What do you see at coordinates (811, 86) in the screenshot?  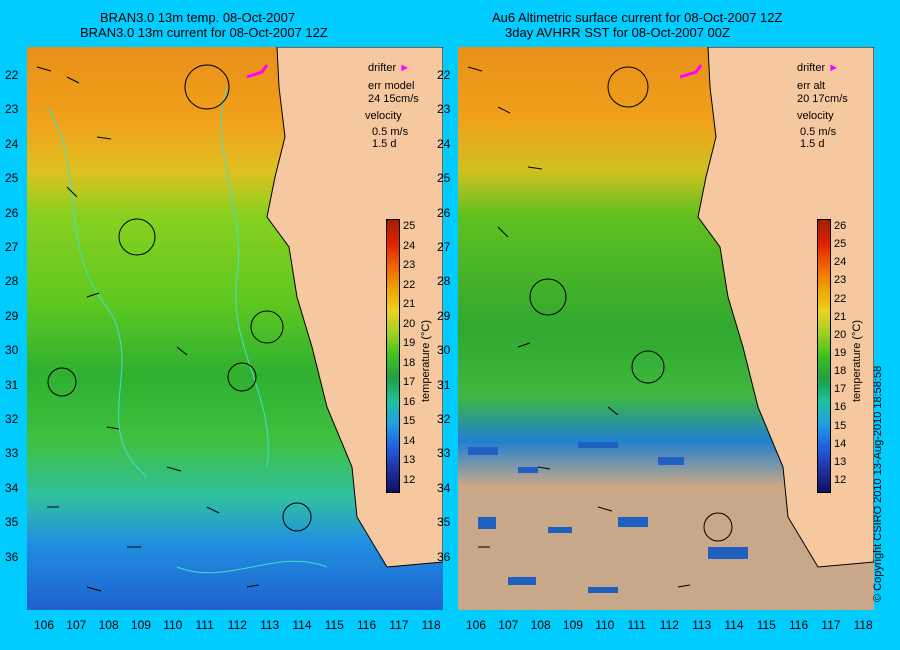 I see `right-legend-err-label: err alt` at bounding box center [811, 86].